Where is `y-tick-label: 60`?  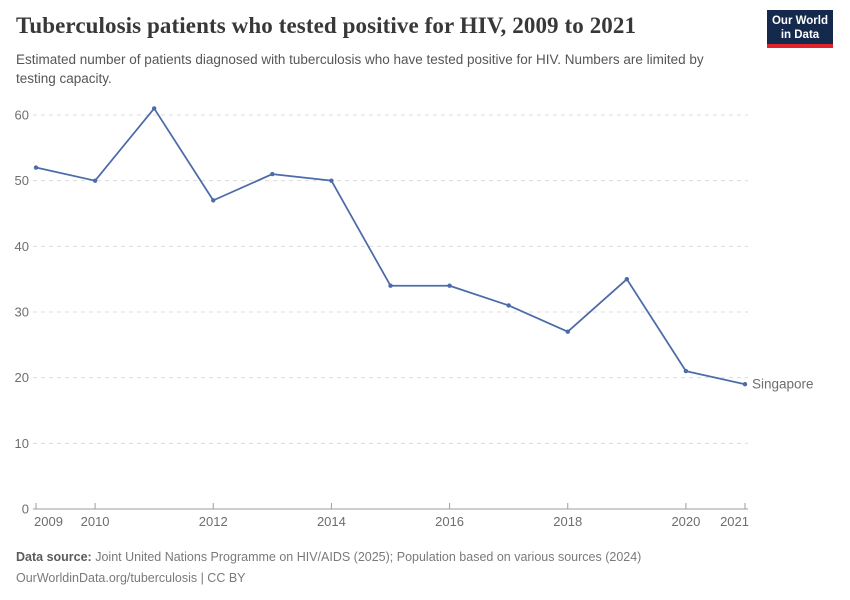 y-tick-label: 60 is located at coordinates (22, 115).